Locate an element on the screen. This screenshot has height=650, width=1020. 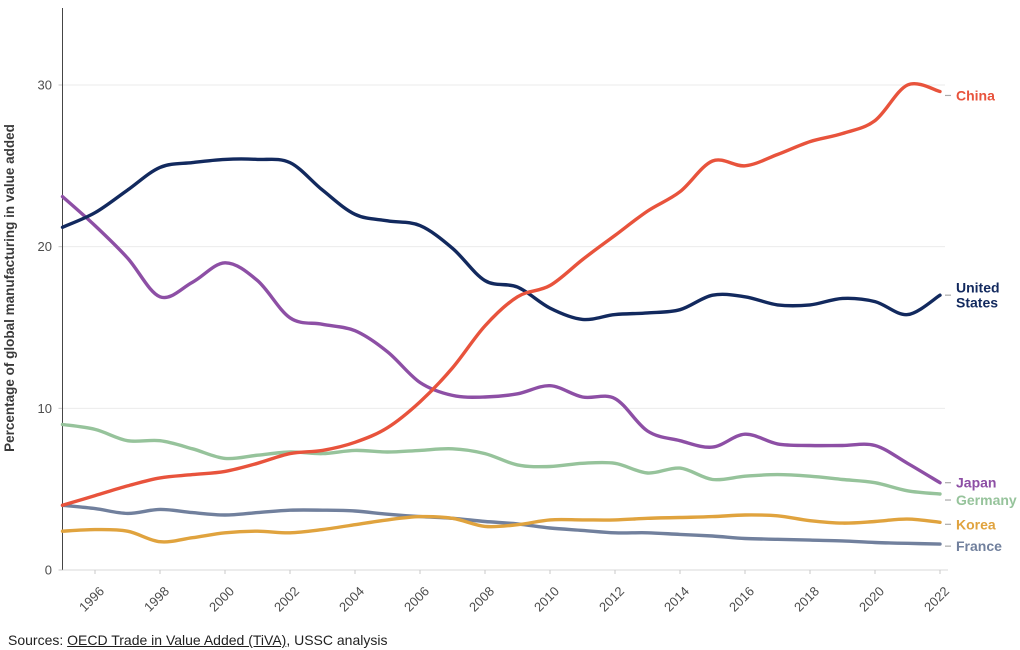
series-line-germany is located at coordinates (501, 459).